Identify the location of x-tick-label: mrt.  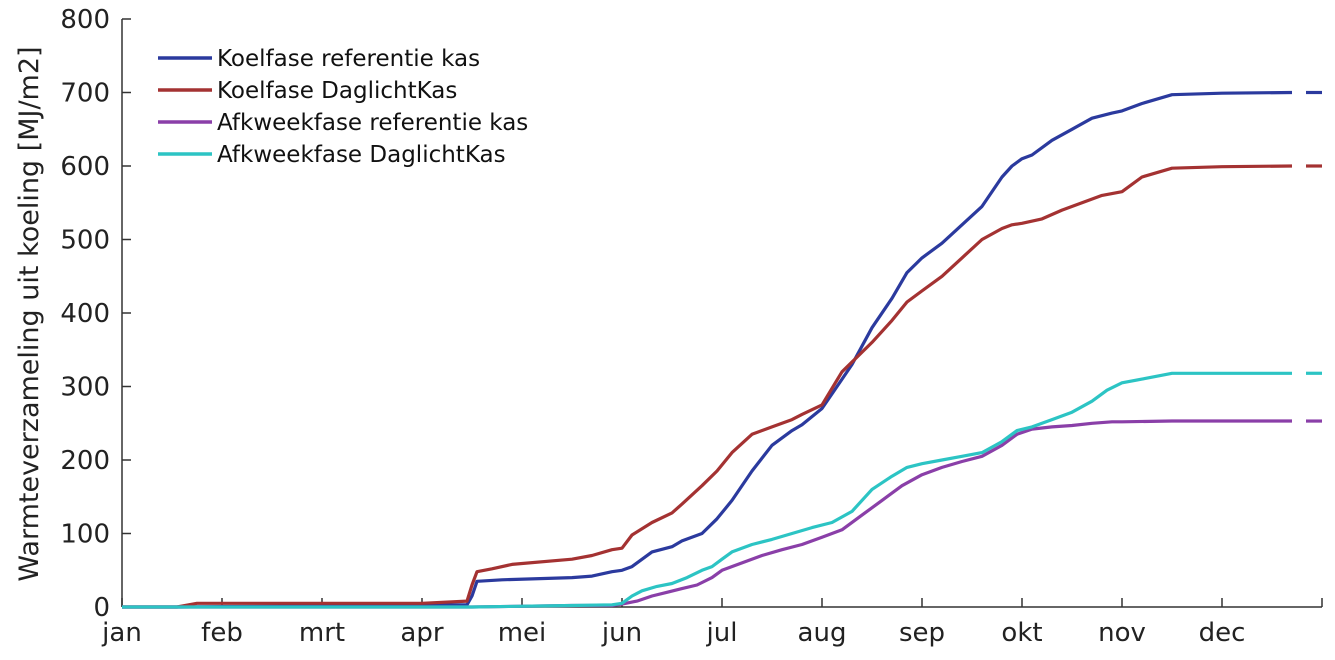
(322, 633).